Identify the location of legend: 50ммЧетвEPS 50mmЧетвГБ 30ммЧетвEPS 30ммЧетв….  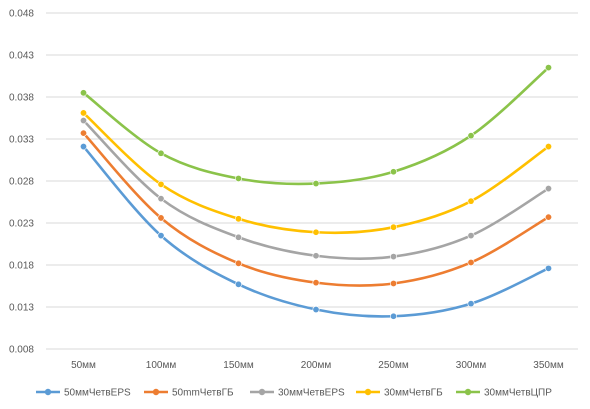
(294, 393).